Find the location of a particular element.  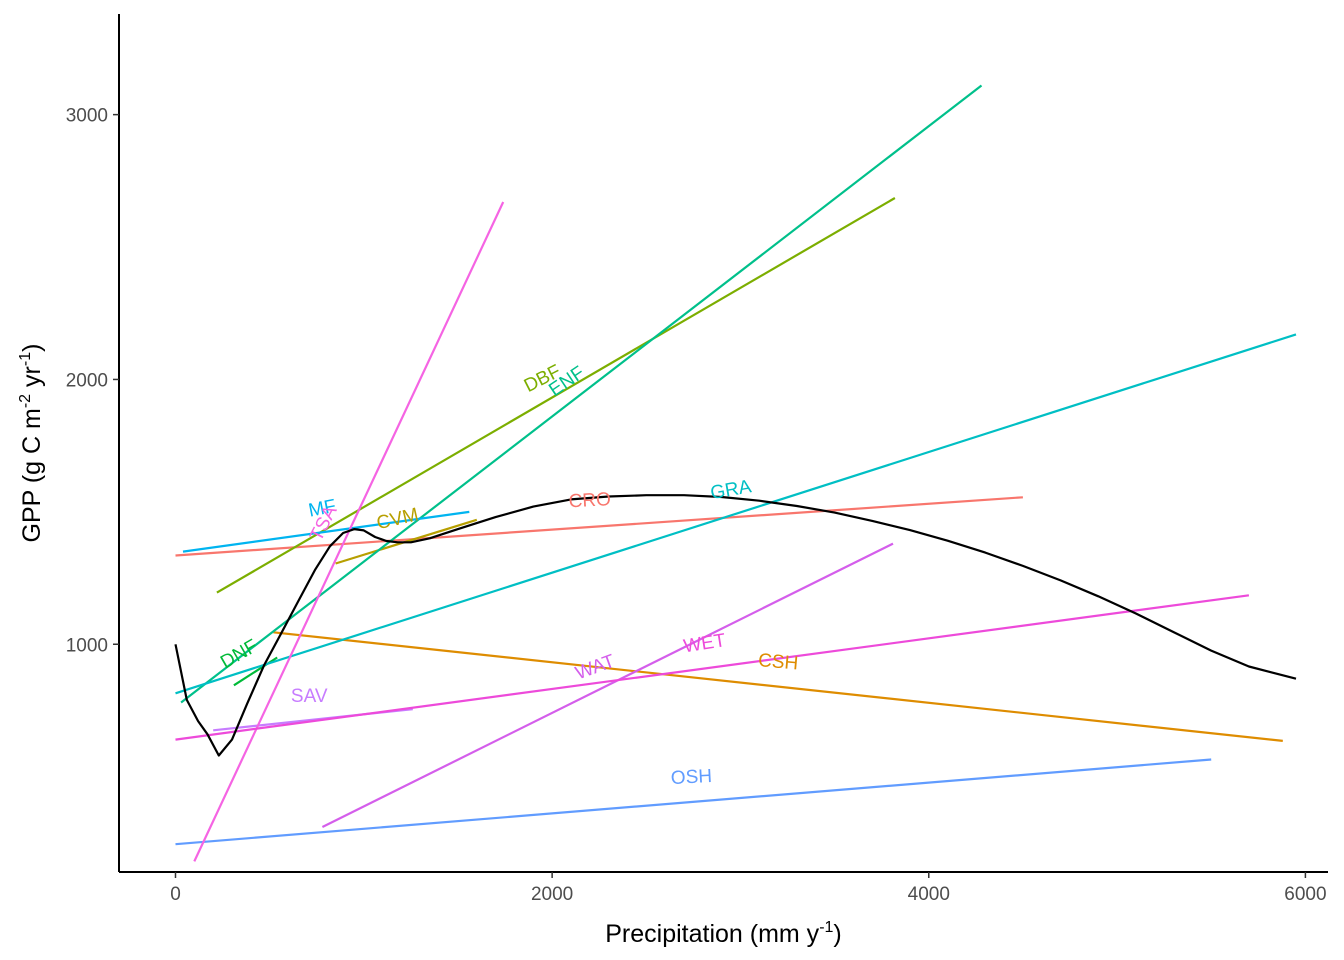

y-axis-ticks: 1000 2000 3000 is located at coordinates (92, 381).